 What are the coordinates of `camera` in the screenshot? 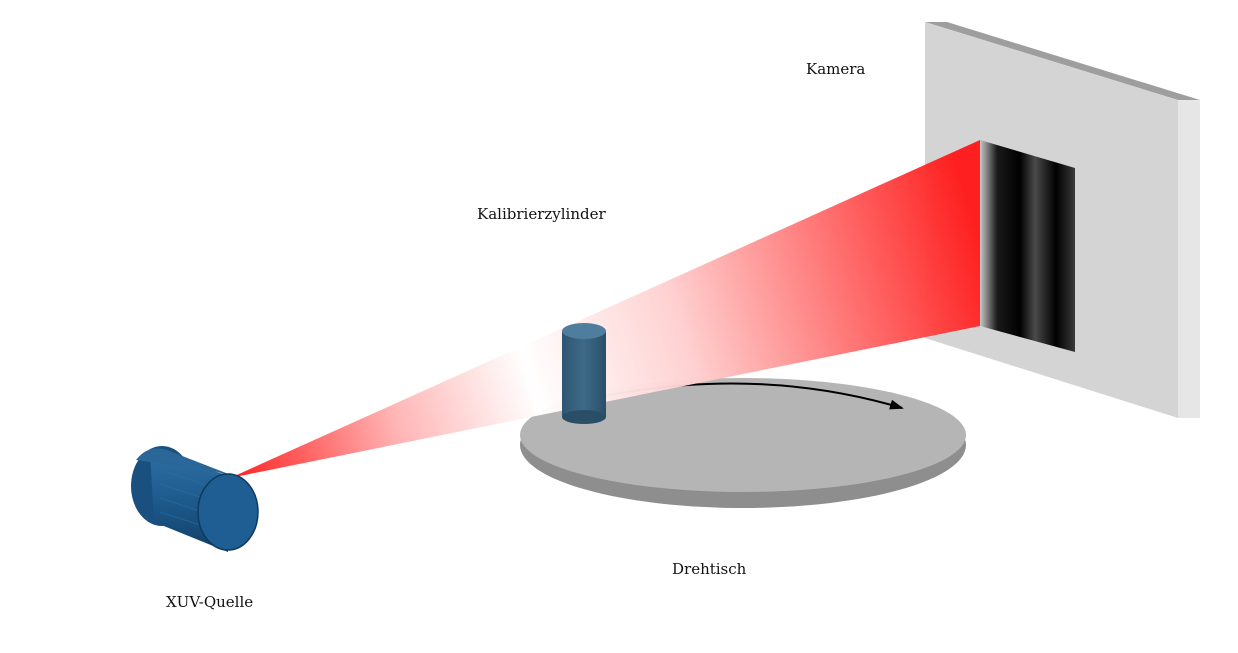 It's located at (1062, 220).